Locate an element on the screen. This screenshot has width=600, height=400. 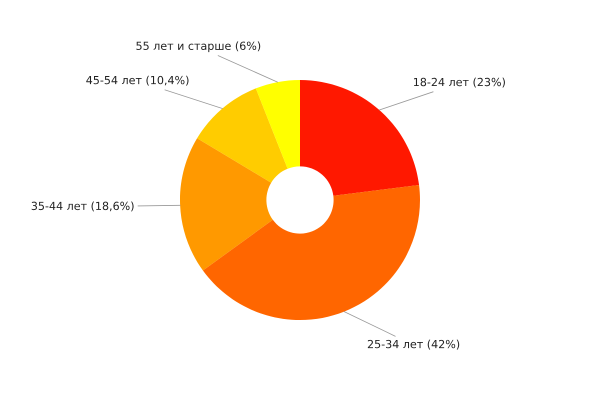
slice-label: 25-34 лет (42%) is located at coordinates (414, 345).